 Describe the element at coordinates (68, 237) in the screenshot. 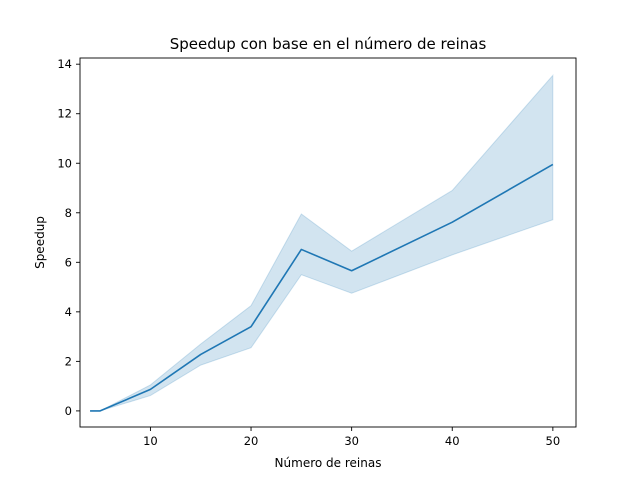

I see `y-axis: 0 2 4 6 8 10 12 14` at that location.